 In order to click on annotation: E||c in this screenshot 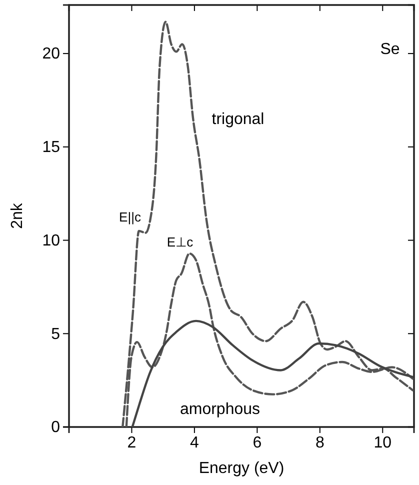, I will do `click(130, 216)`.